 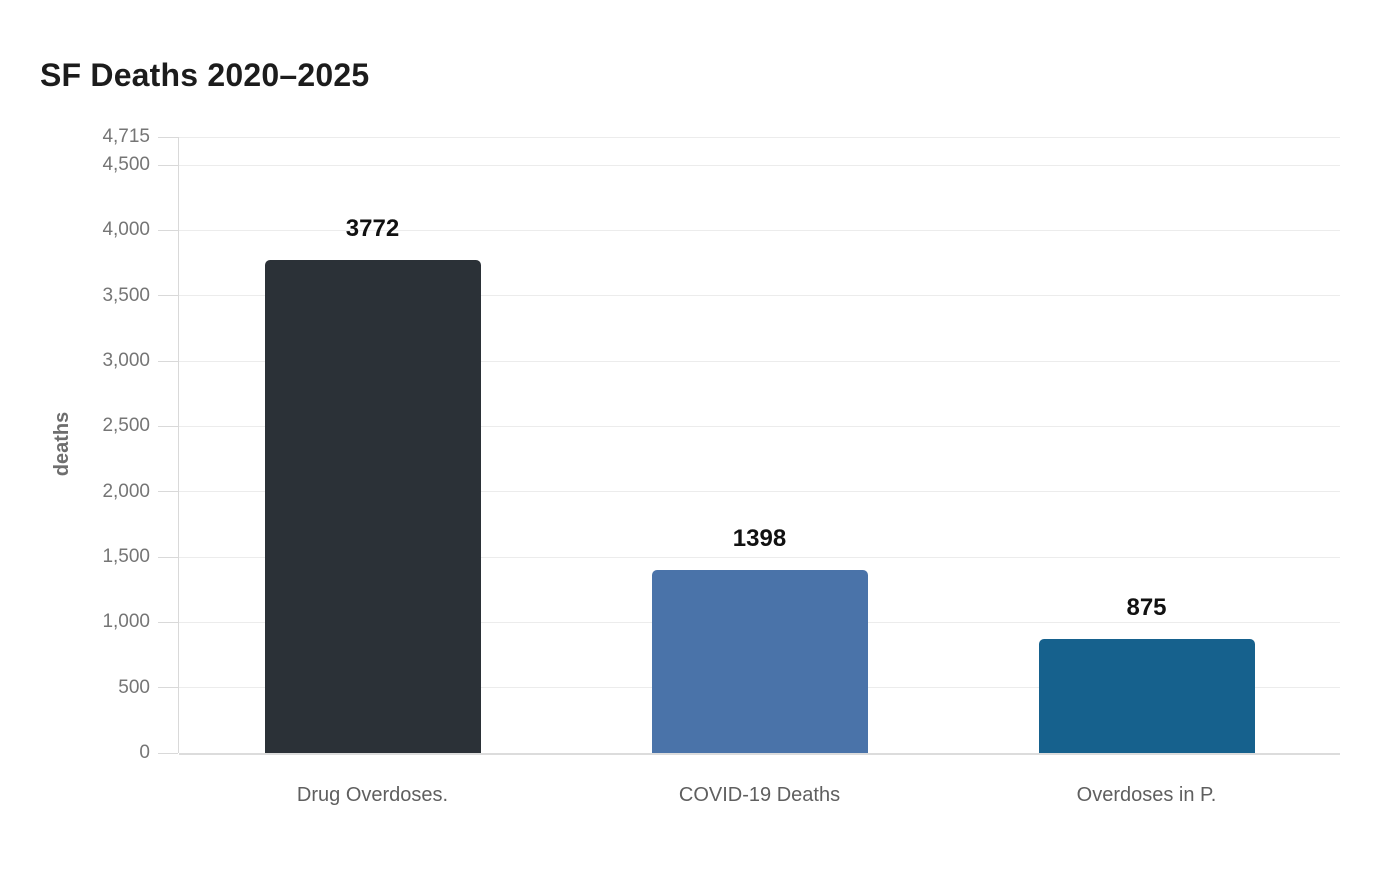 What do you see at coordinates (134, 687) in the screenshot?
I see `y-tick-label: 500` at bounding box center [134, 687].